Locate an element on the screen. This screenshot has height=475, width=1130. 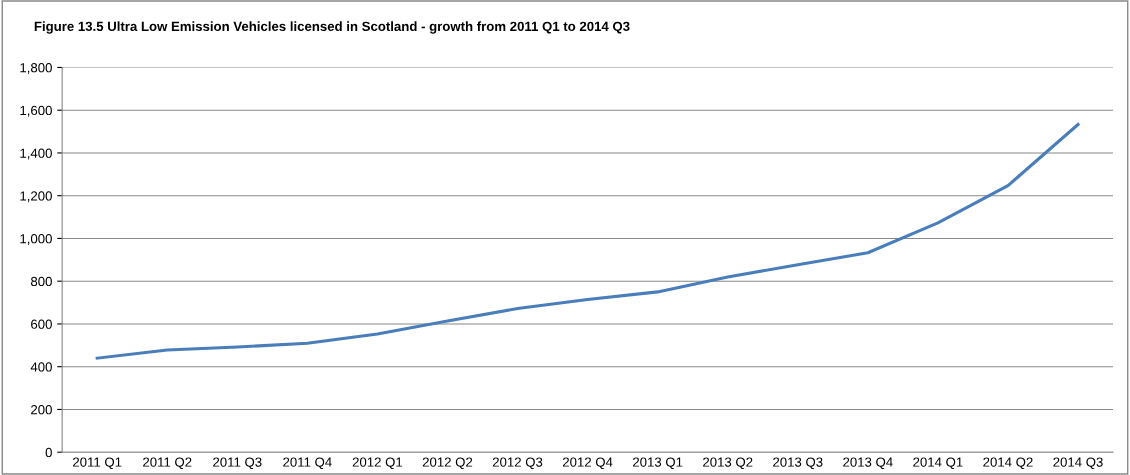
x-tick-label: 2013 Q2 is located at coordinates (728, 463).